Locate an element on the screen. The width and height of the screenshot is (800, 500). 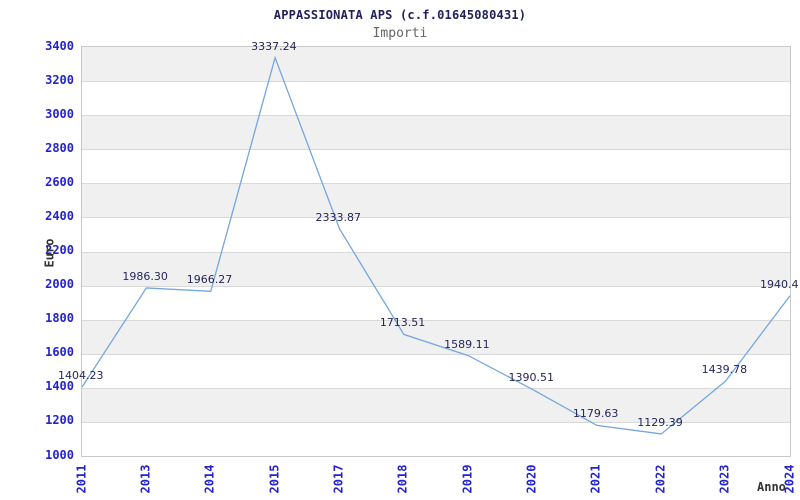
data-point-label: 1404.23 is located at coordinates (81, 376).